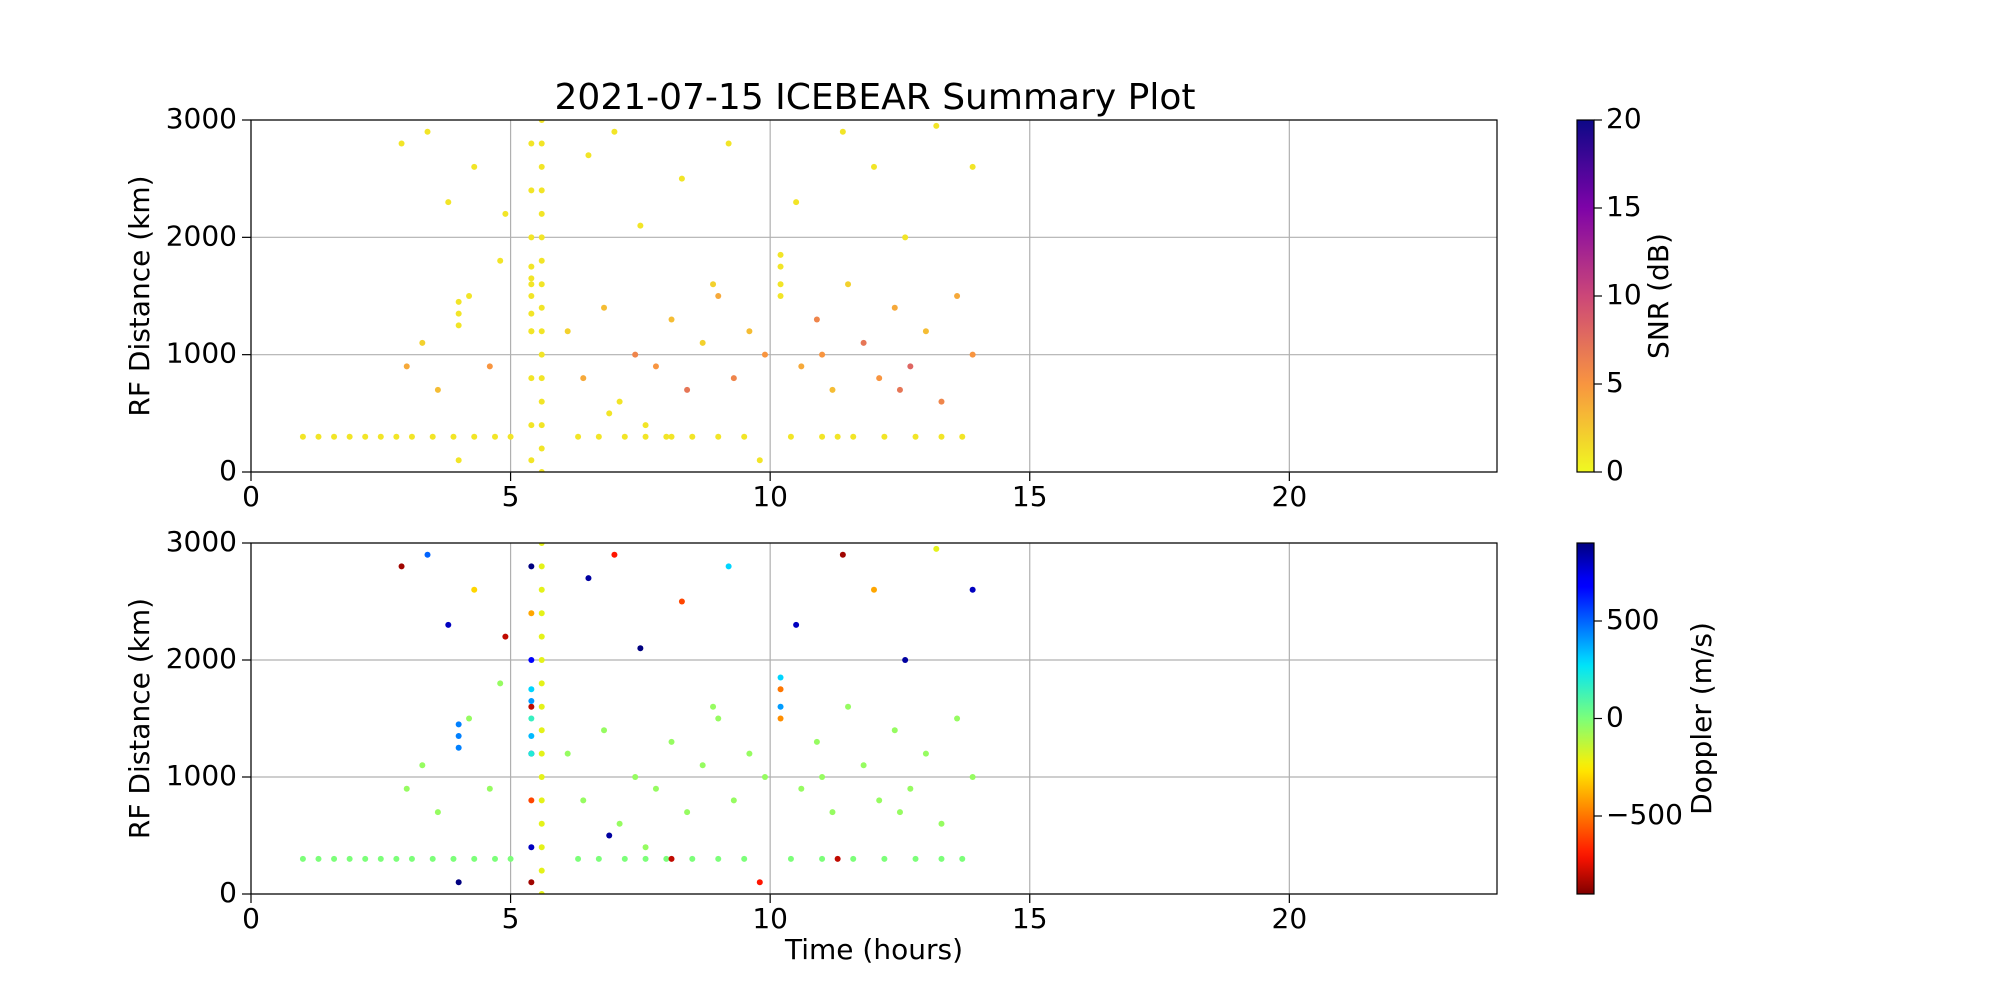 The width and height of the screenshot is (2000, 1000). I want to click on x-tick-label: 0, so click(251, 496).